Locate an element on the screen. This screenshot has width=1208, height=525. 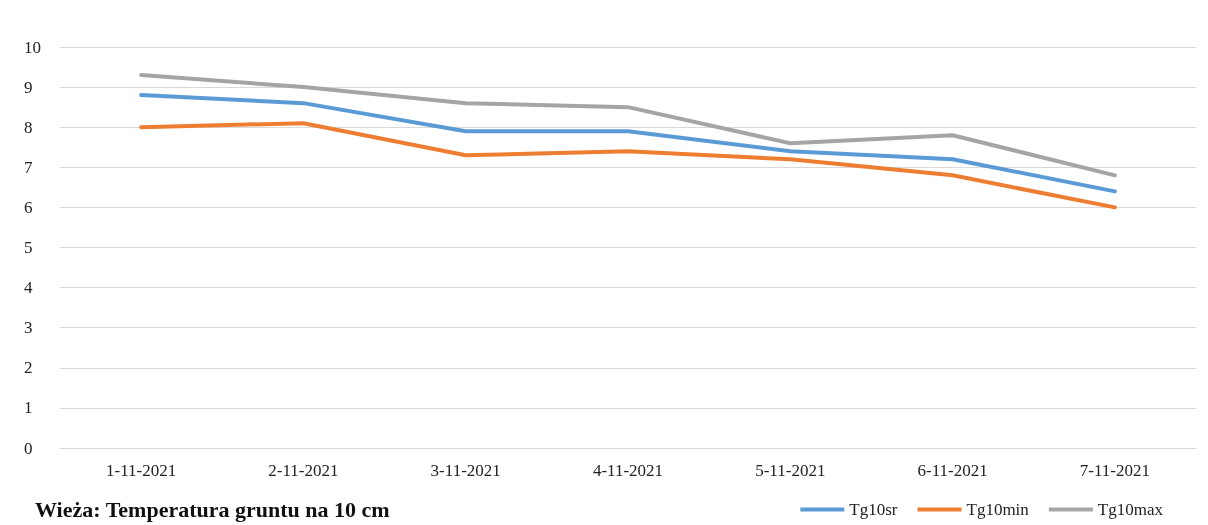
y-tick-label: 9 is located at coordinates (28, 87).